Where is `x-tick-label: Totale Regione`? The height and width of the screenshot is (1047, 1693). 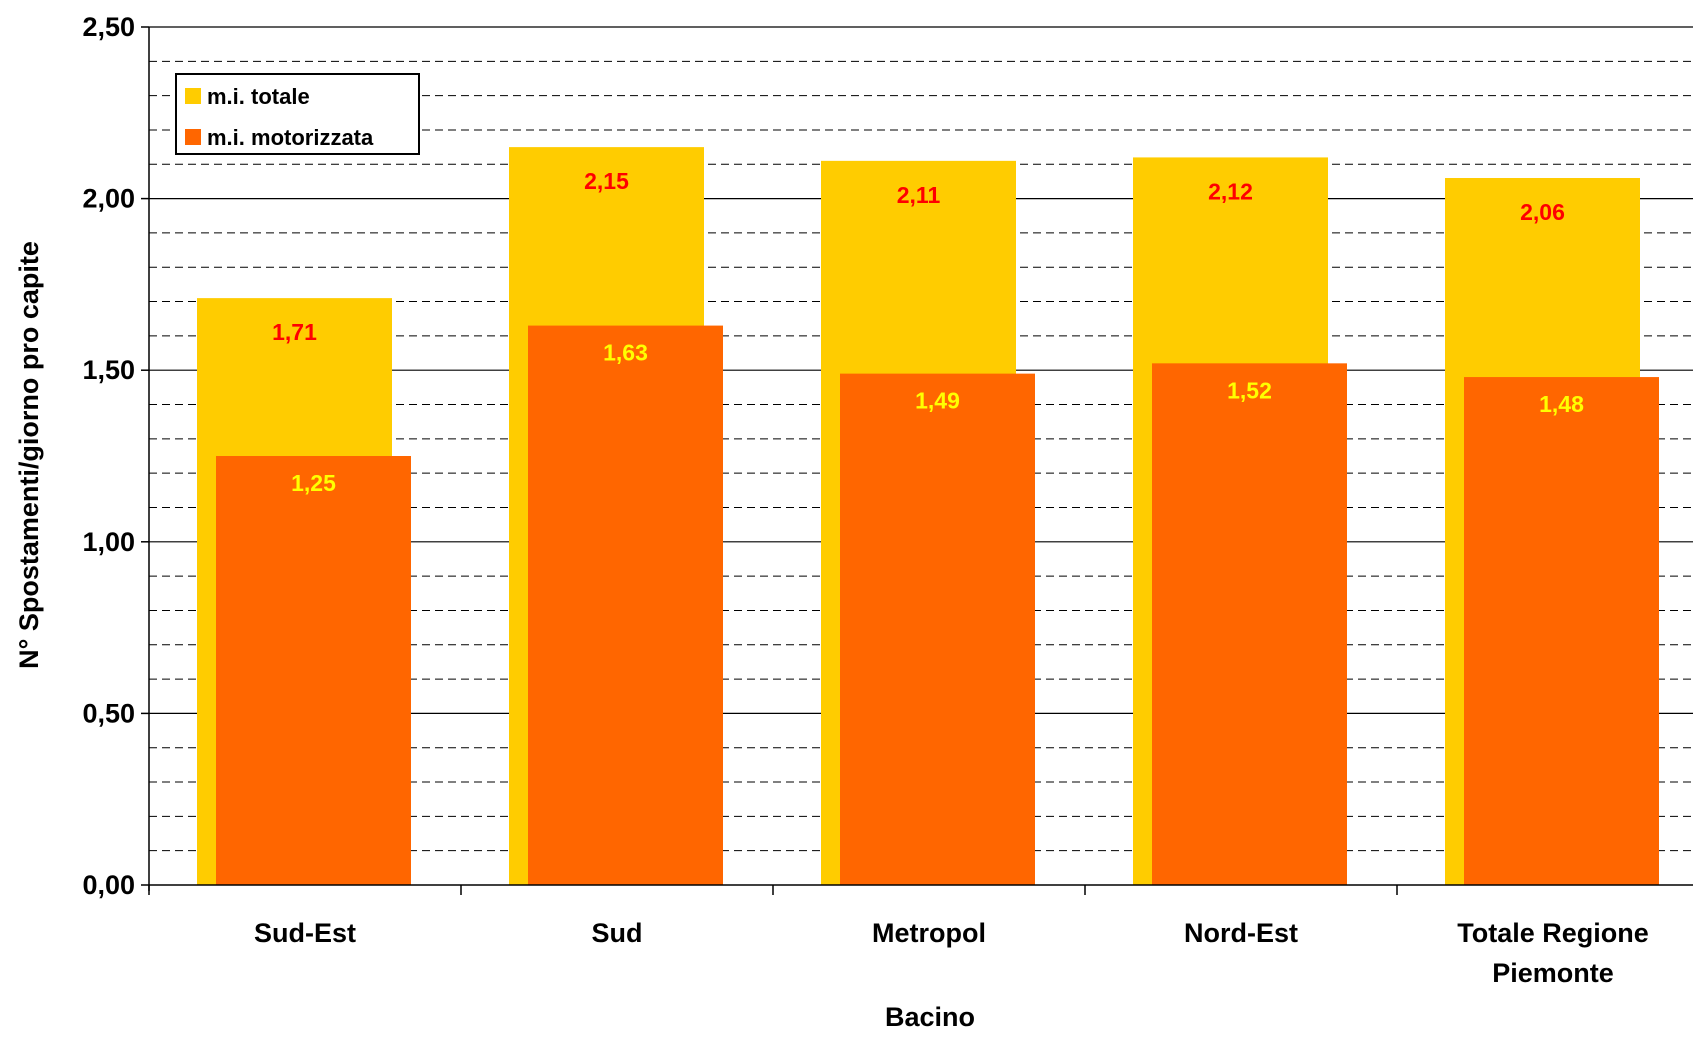 x-tick-label: Totale Regione is located at coordinates (1553, 933).